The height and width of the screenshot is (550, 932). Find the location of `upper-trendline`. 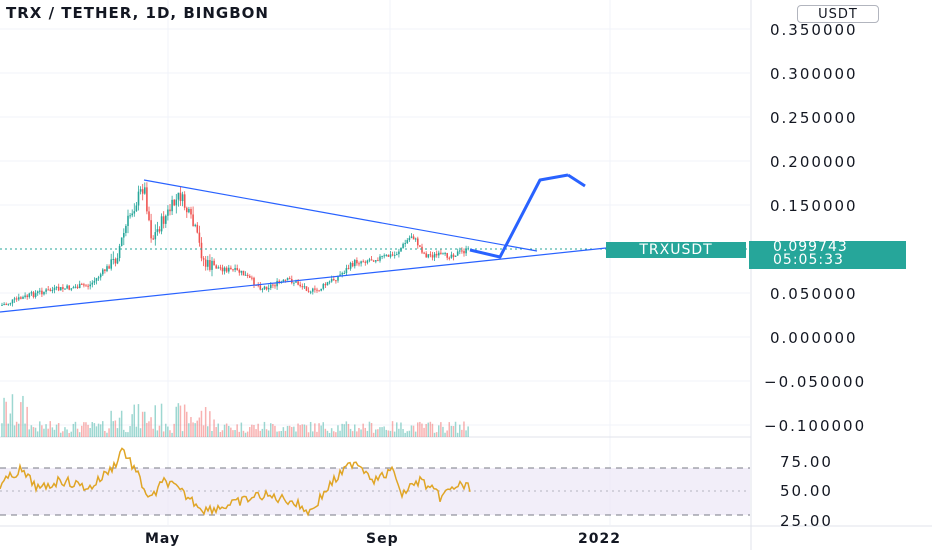

upper-trendline is located at coordinates (340, 215).